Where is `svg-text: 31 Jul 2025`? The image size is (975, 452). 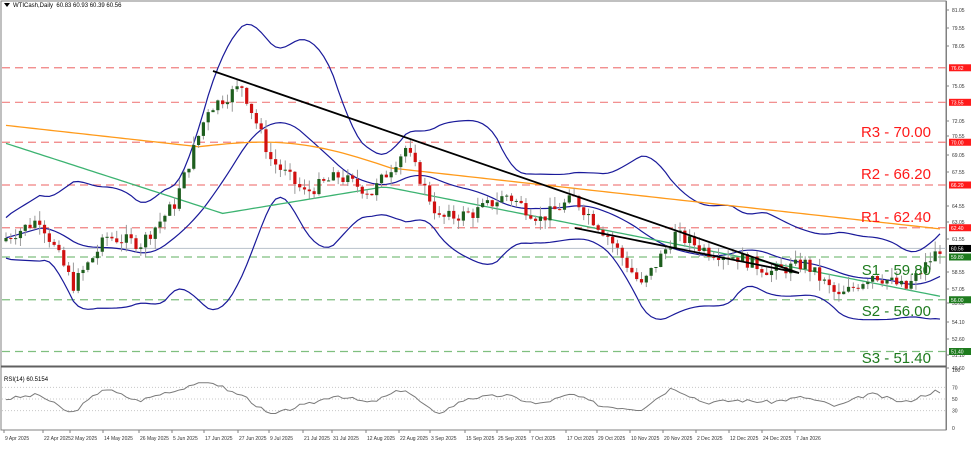 svg-text: 31 Jul 2025 is located at coordinates (346, 439).